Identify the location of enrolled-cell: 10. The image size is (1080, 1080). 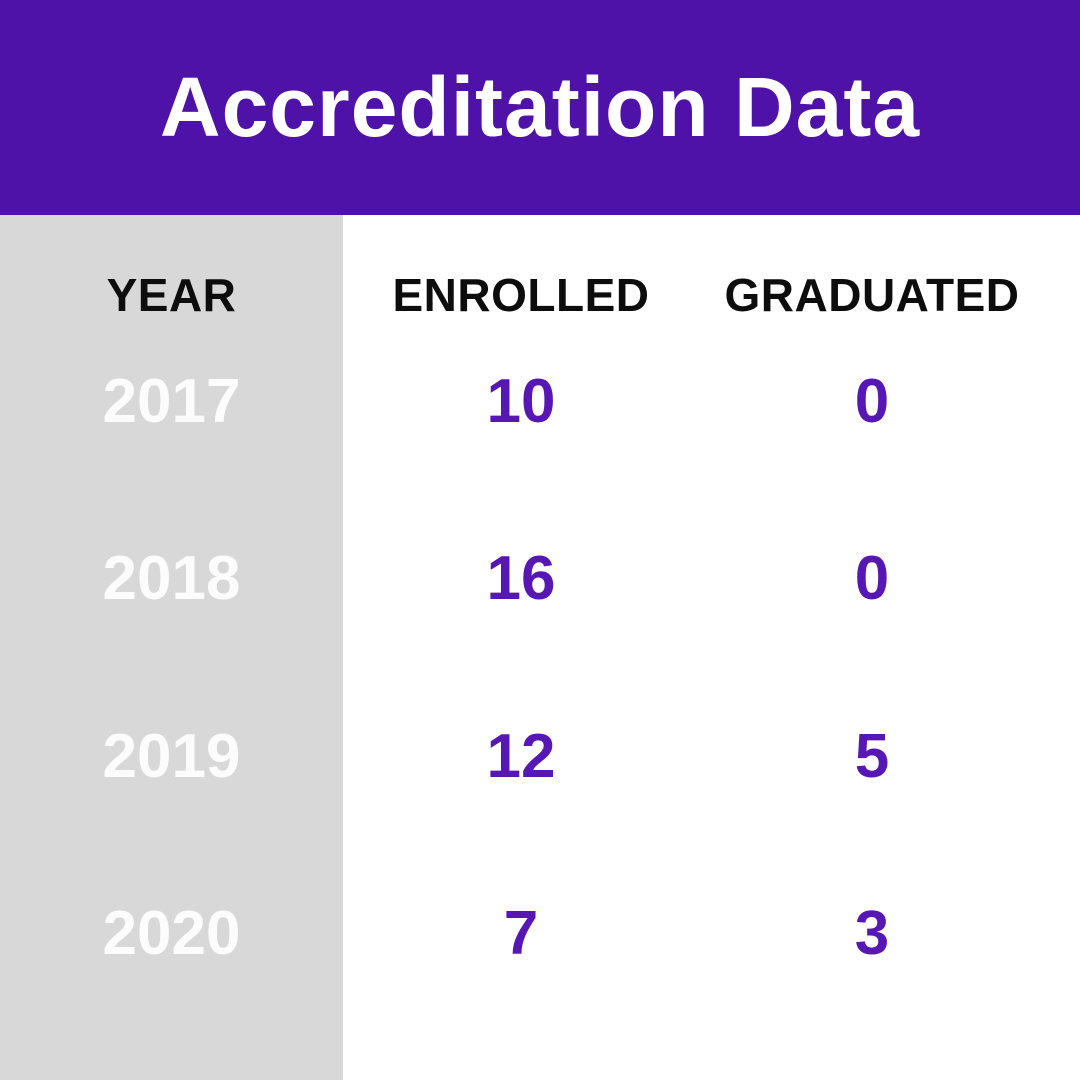
(521, 401).